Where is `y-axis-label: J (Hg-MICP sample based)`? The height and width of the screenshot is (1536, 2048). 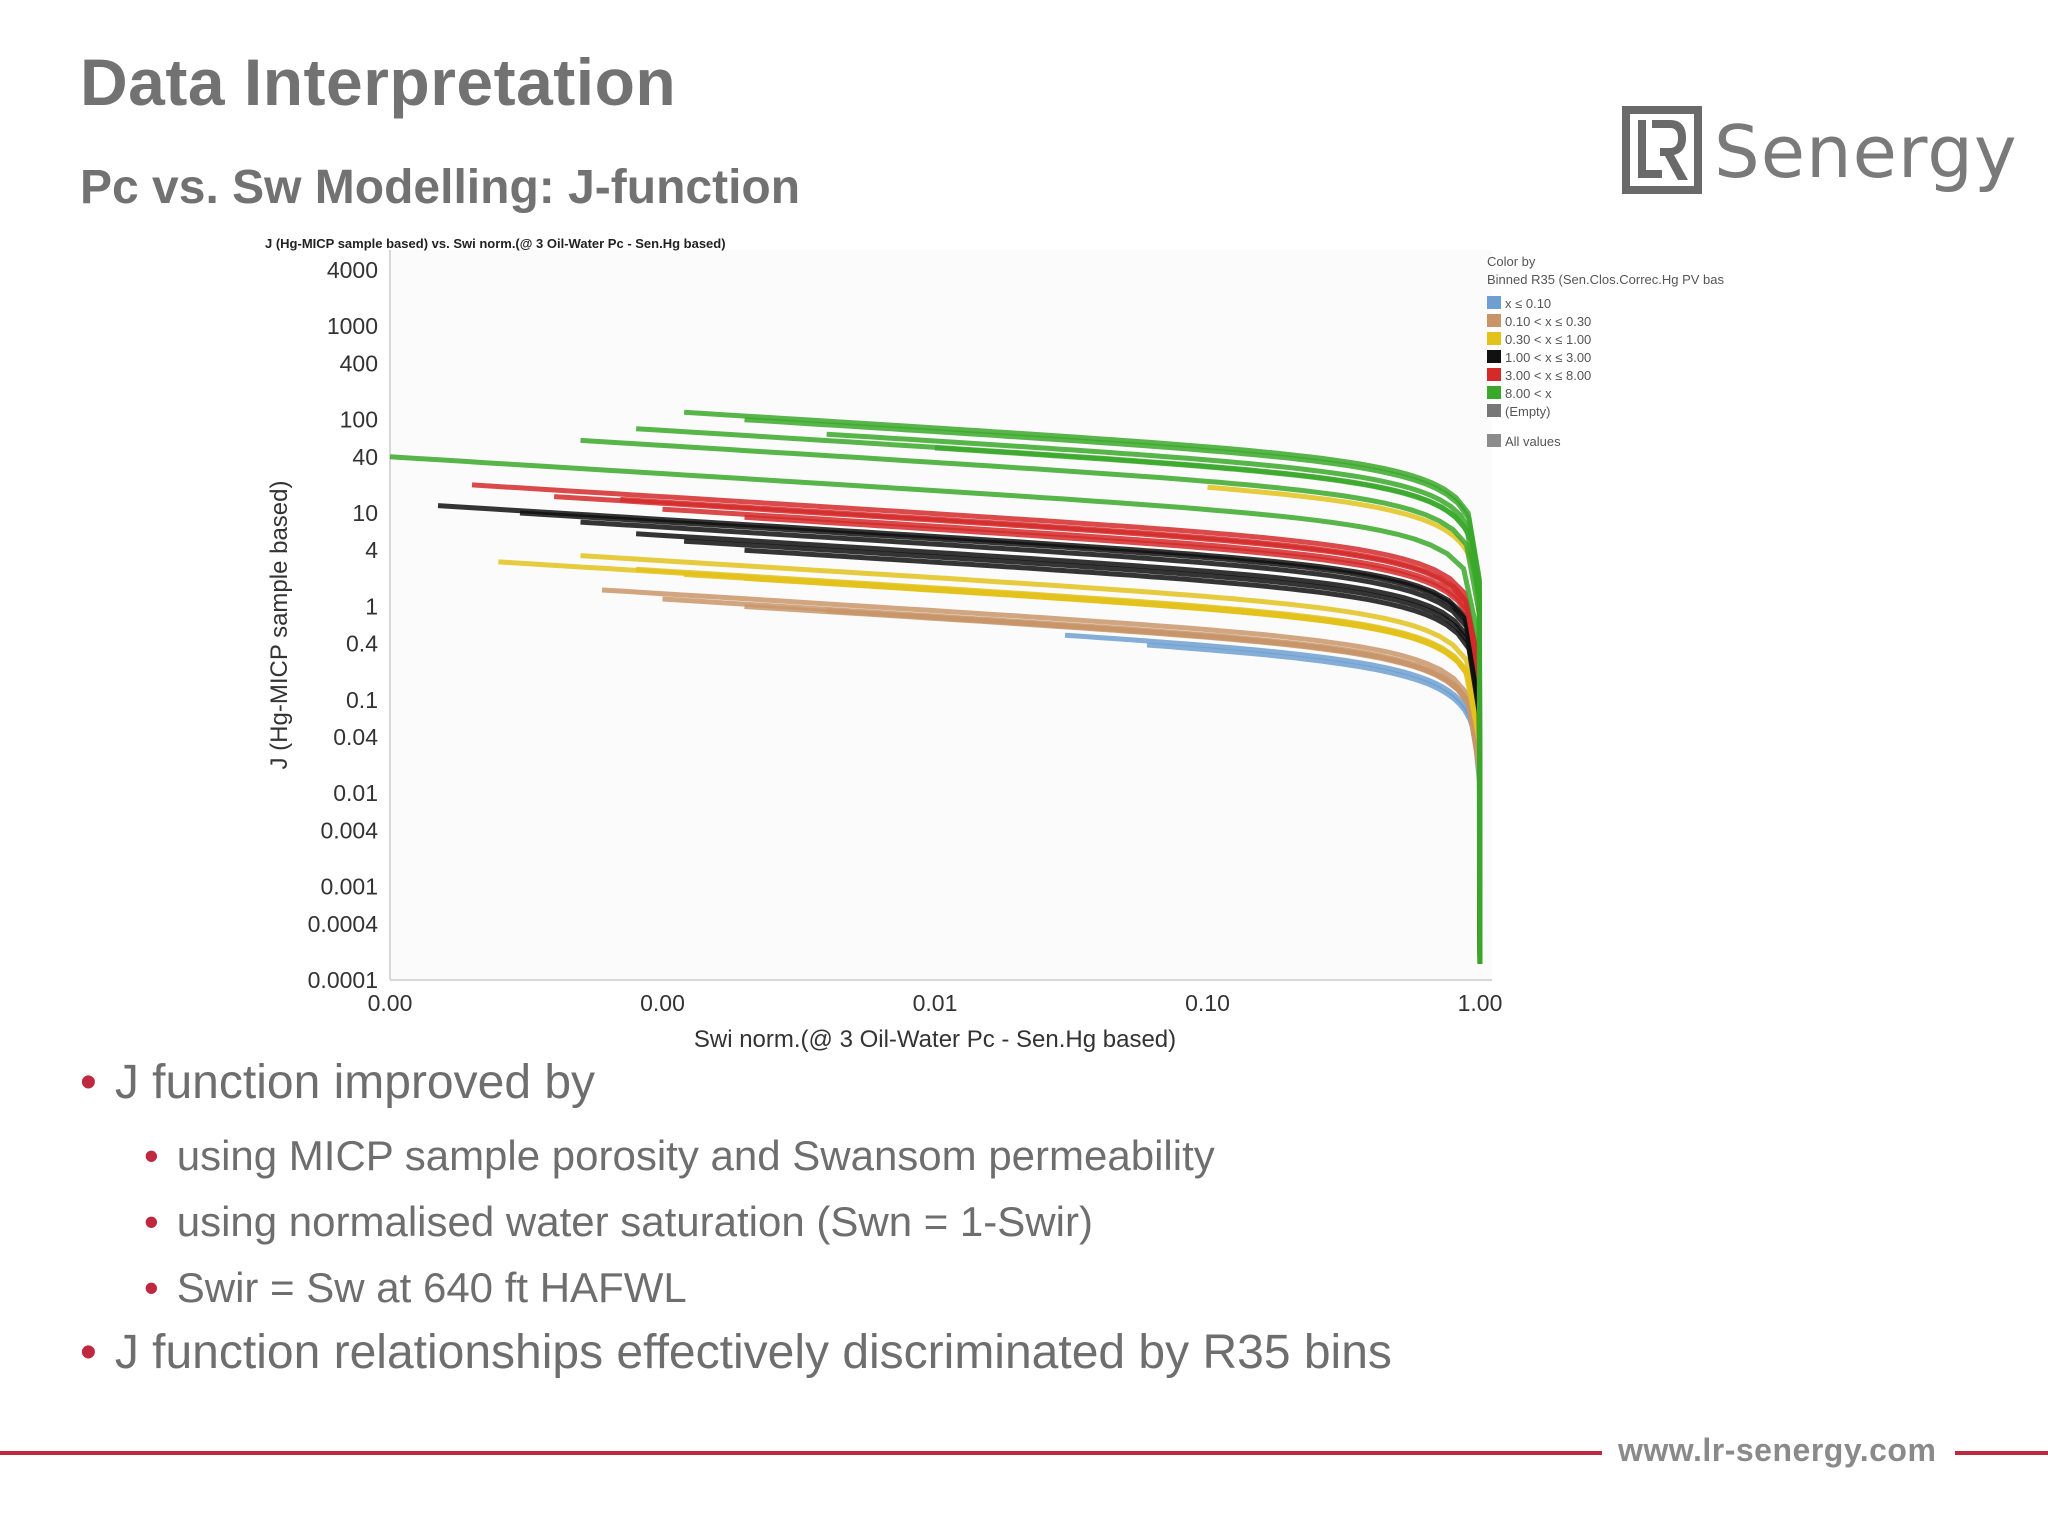 y-axis-label: J (Hg-MICP sample based) is located at coordinates (279, 625).